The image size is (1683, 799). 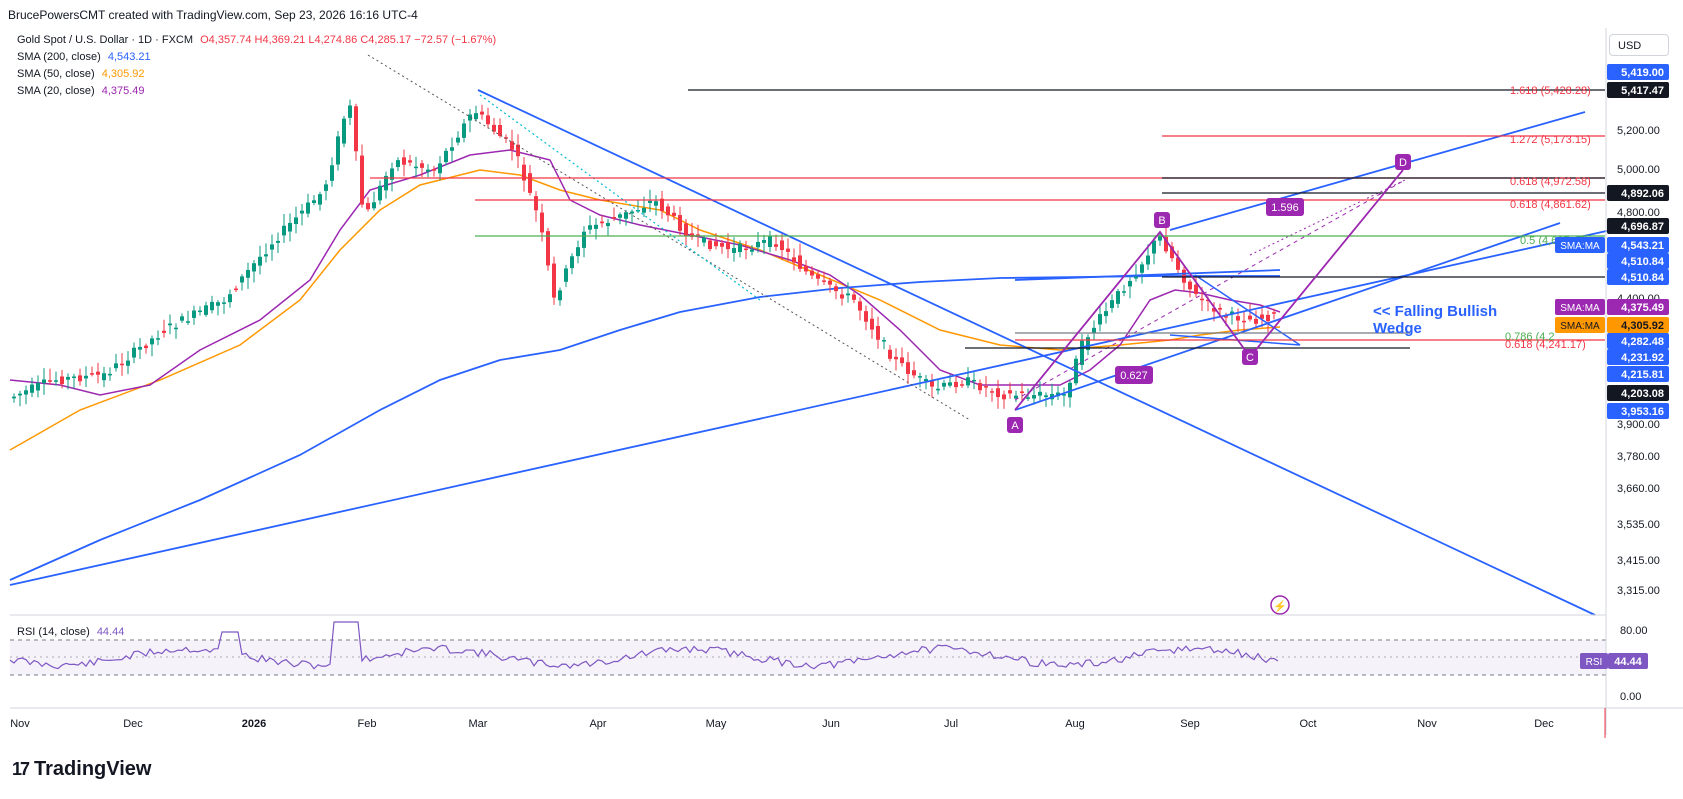 I want to click on rsi-badge-label: 44.44, so click(x=1628, y=662).